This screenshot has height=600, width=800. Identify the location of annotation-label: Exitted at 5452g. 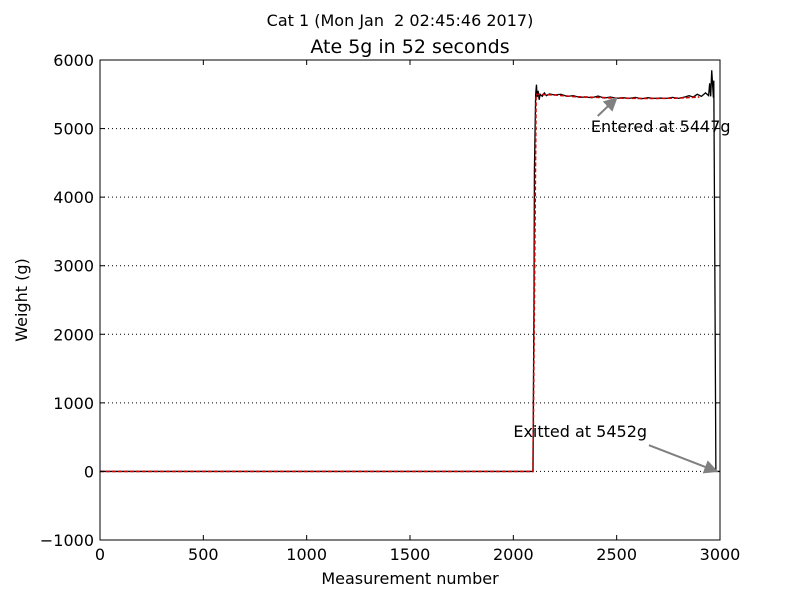
(580, 431).